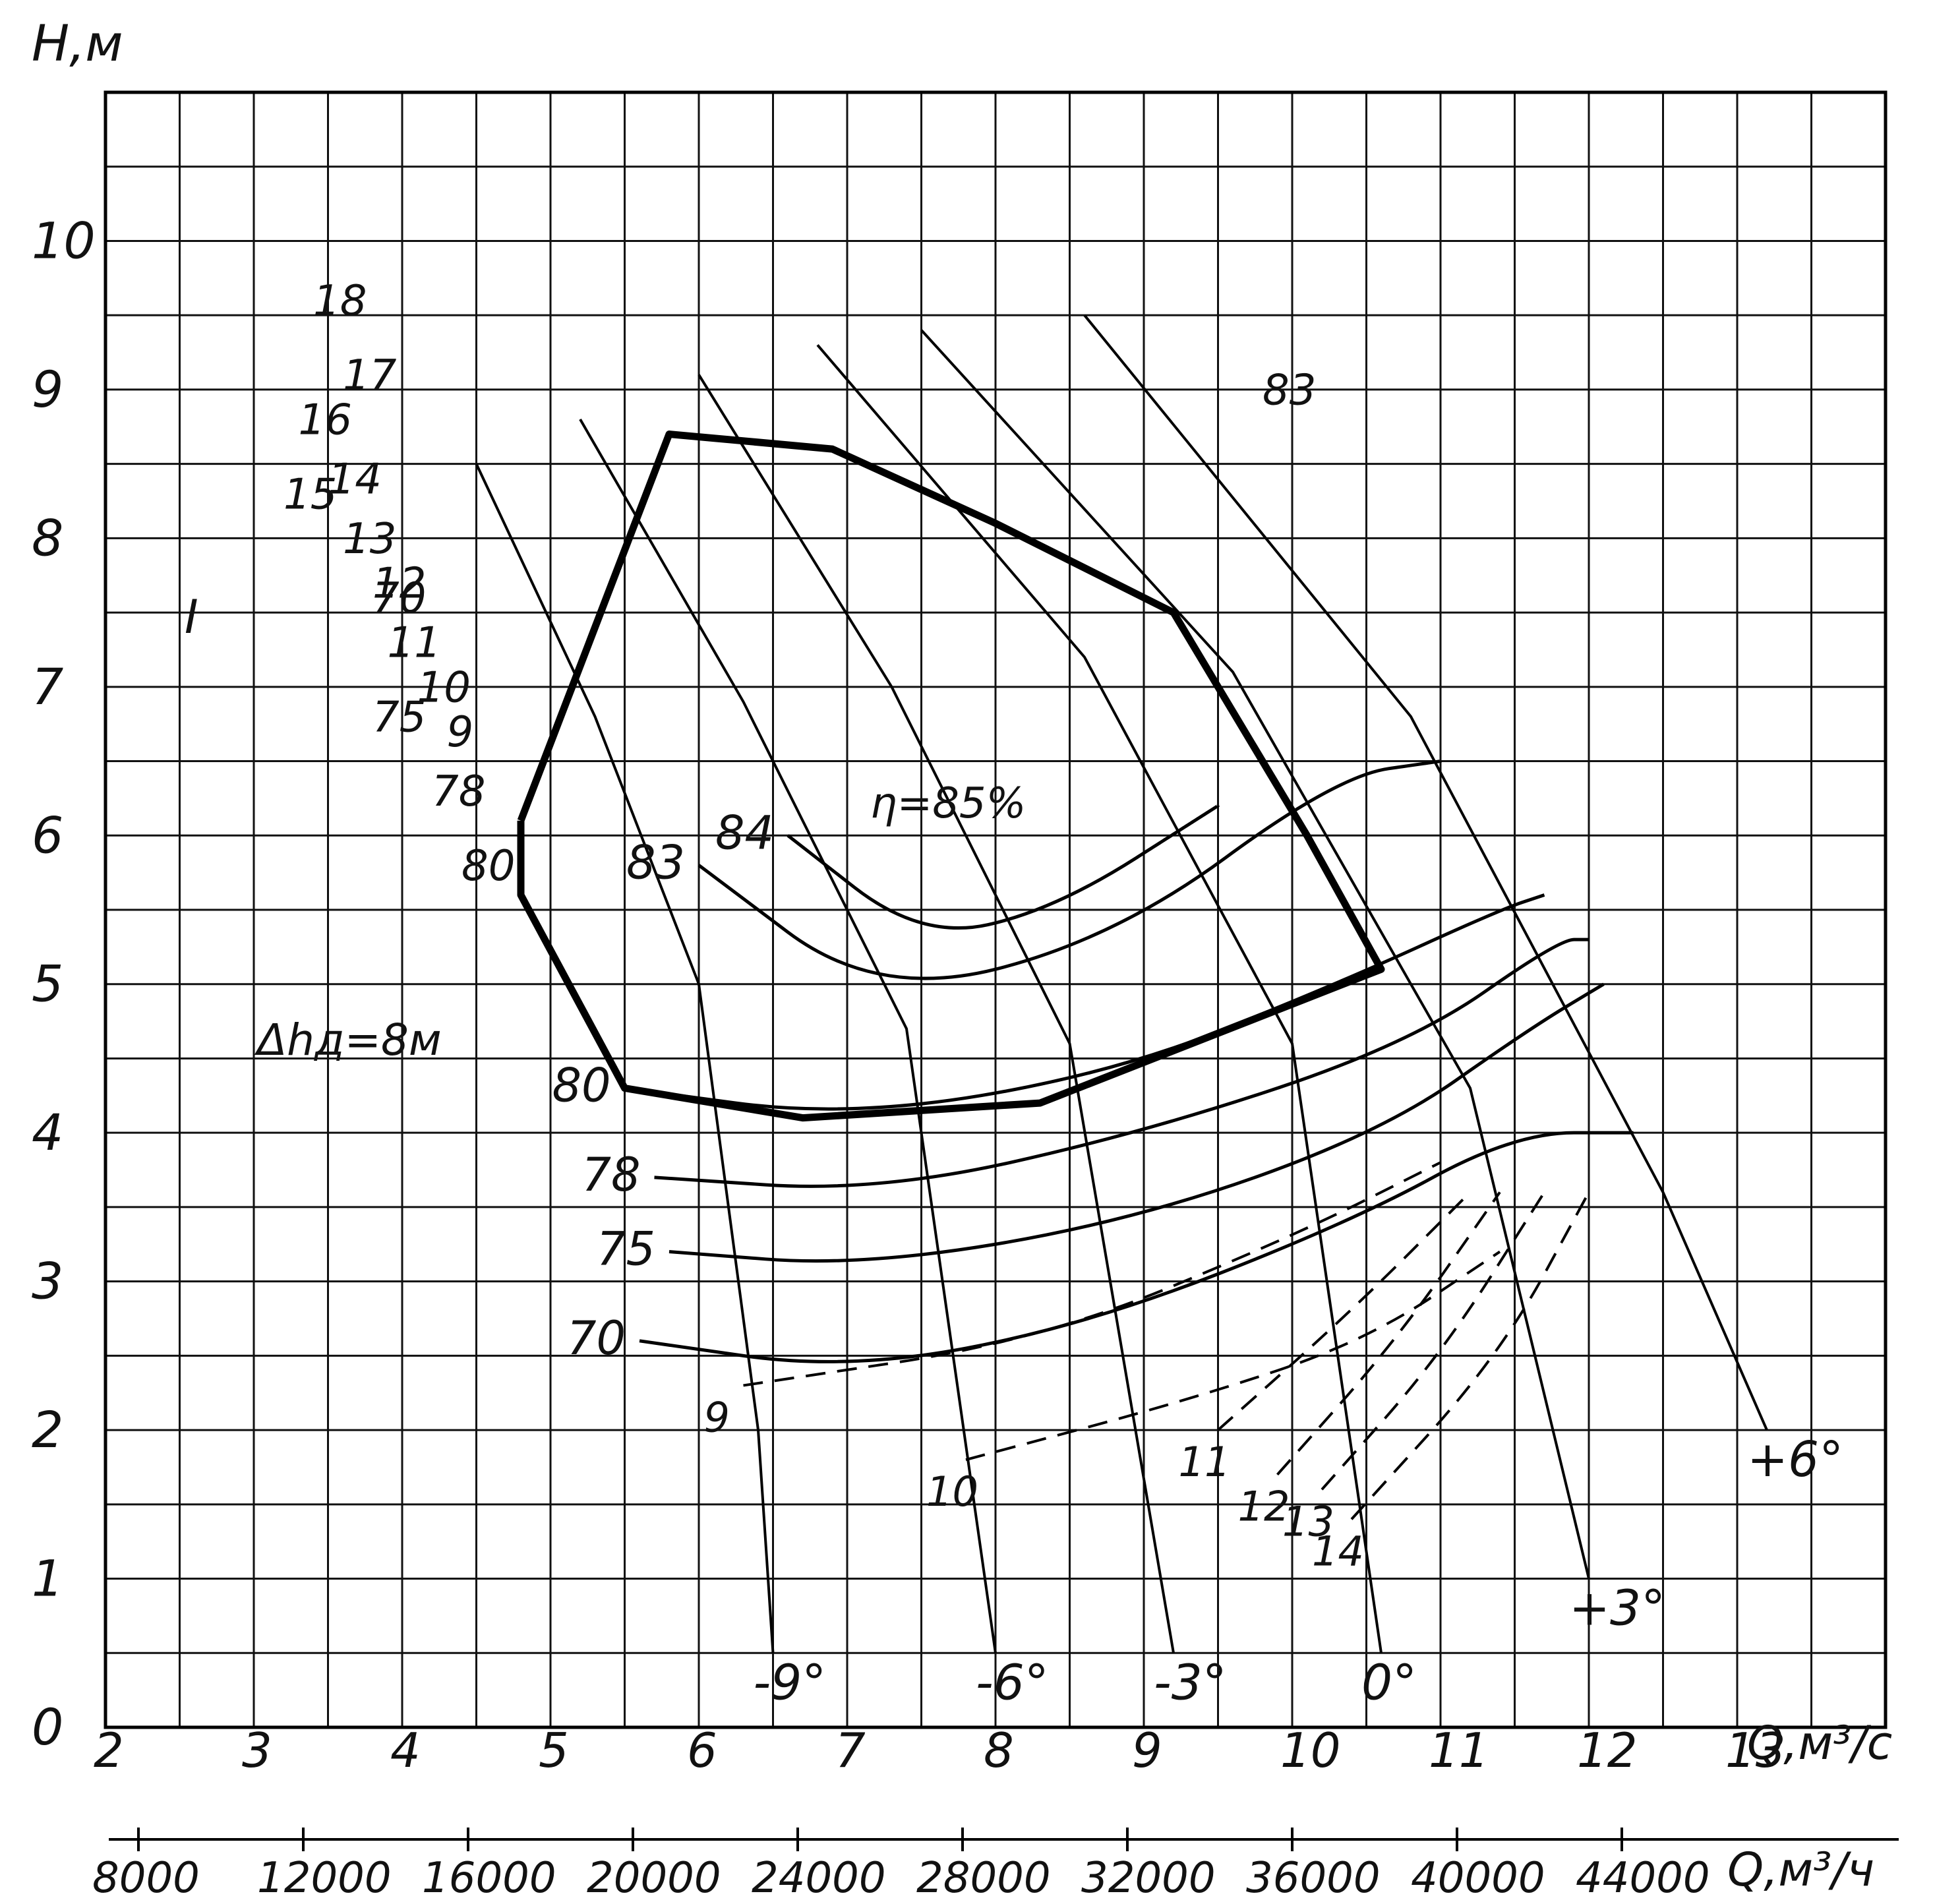 This screenshot has width=1933, height=1904. I want to click on head-curve-label: 14, so click(1338, 1551).